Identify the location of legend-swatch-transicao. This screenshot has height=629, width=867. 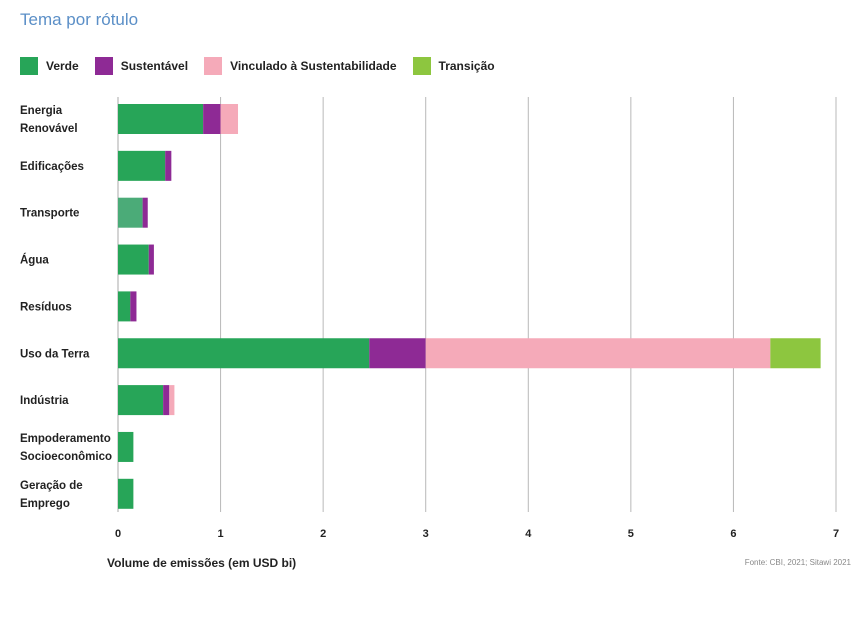
(421, 66).